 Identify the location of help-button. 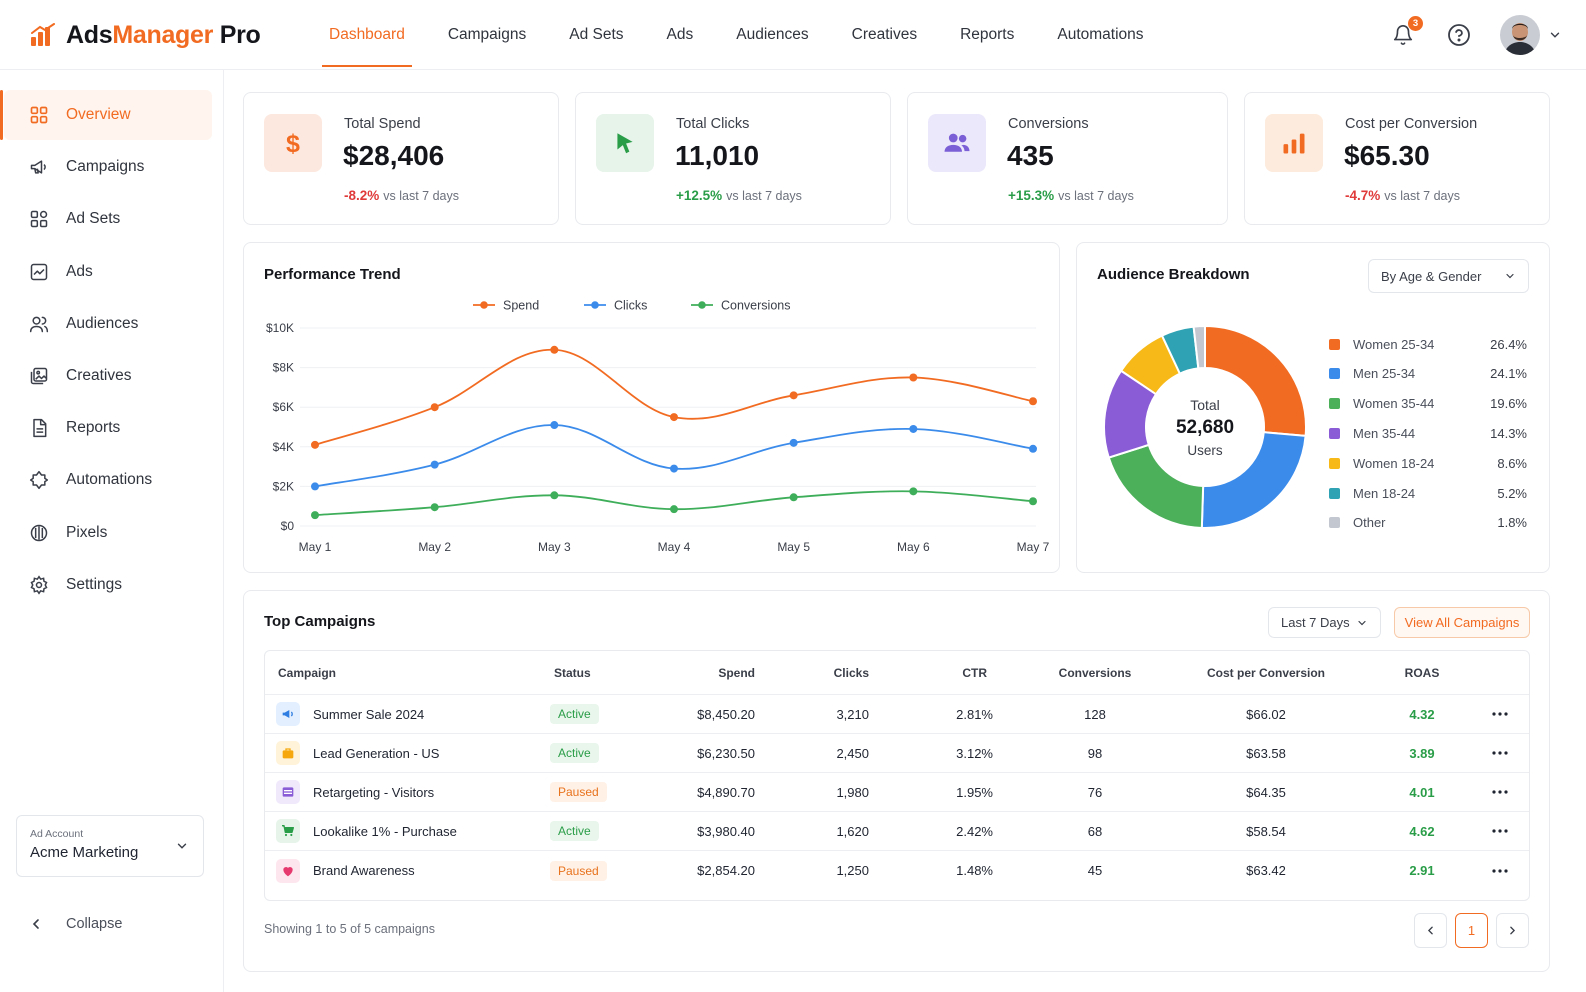
(1459, 35).